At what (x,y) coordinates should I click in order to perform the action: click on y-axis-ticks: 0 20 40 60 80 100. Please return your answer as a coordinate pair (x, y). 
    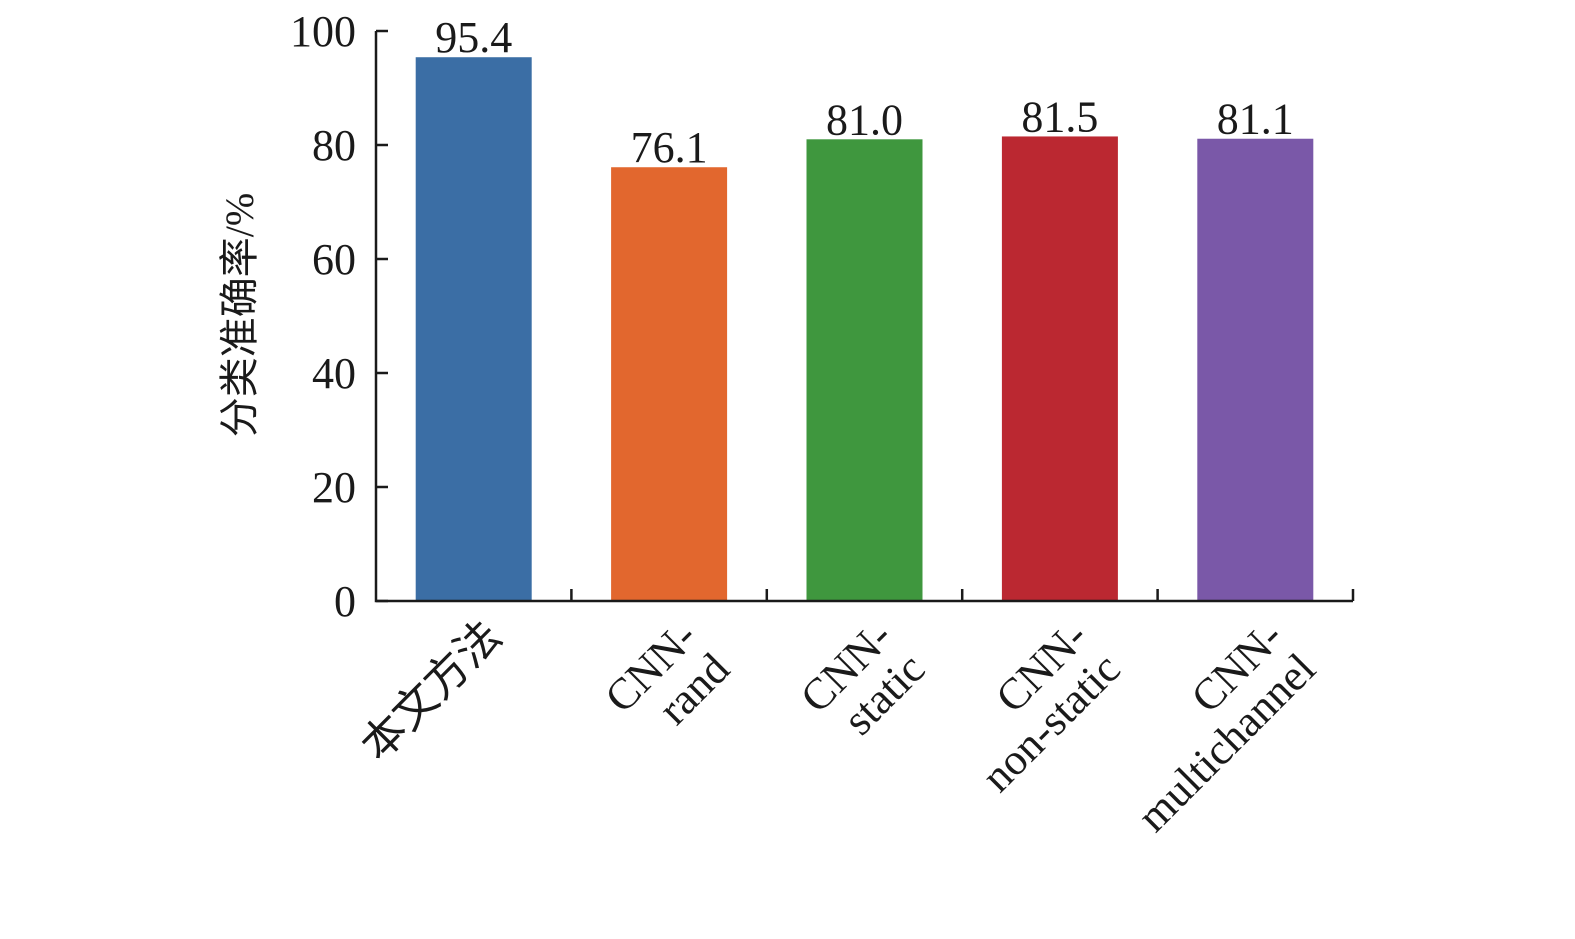
    Looking at the image, I should click on (339, 316).